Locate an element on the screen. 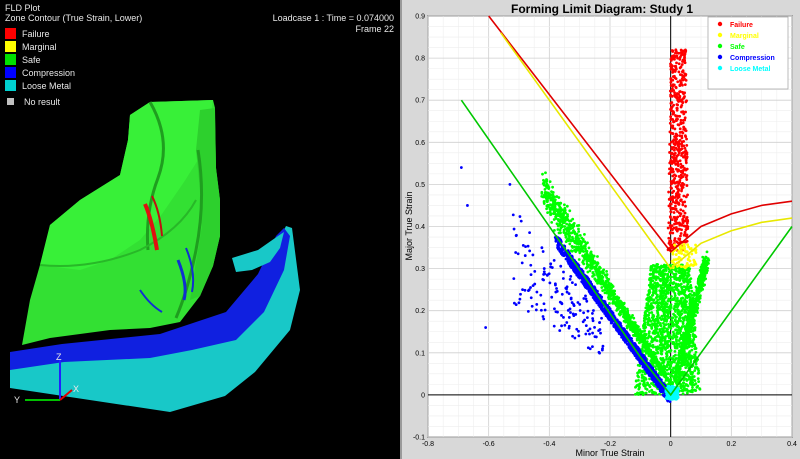 This screenshot has width=800, height=459. loose-metal-point is located at coordinates (672, 399).